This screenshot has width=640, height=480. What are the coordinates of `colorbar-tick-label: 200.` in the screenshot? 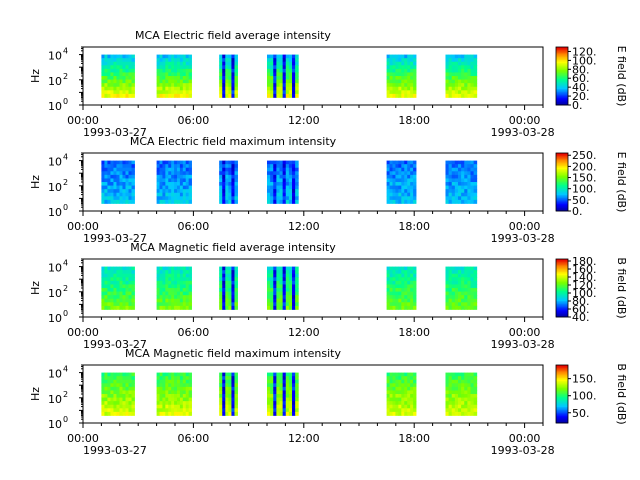 It's located at (584, 166).